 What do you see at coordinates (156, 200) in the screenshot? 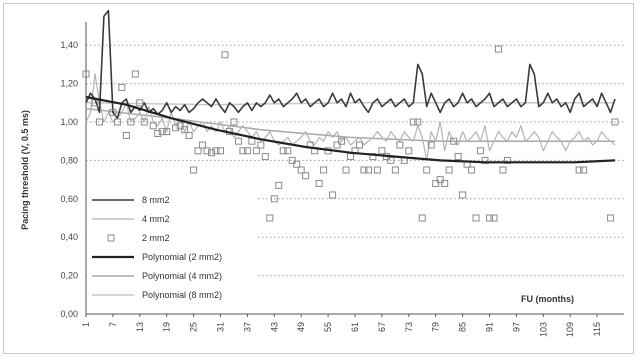
I see `legend-label-8-mm2: 8 mm2` at bounding box center [156, 200].